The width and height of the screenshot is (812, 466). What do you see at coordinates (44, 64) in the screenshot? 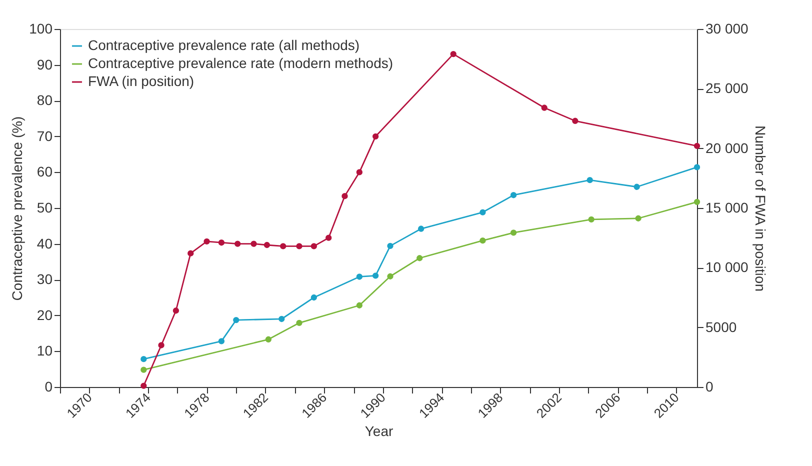
I see `y-tick-label: 90` at bounding box center [44, 64].